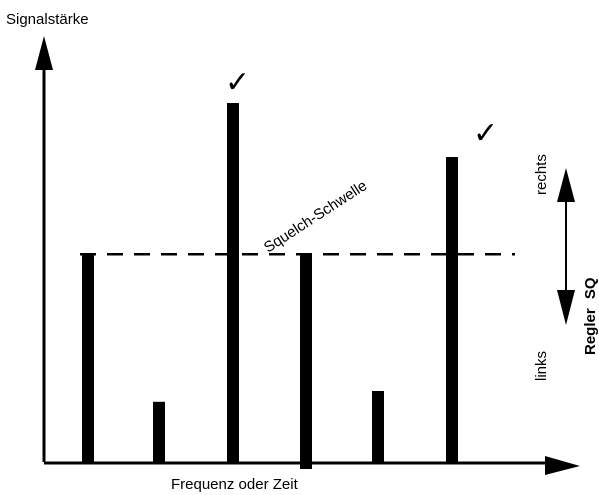 Image resolution: width=599 pixels, height=495 pixels. Describe the element at coordinates (566, 307) in the screenshot. I see `sq-arrow-down-head` at that location.